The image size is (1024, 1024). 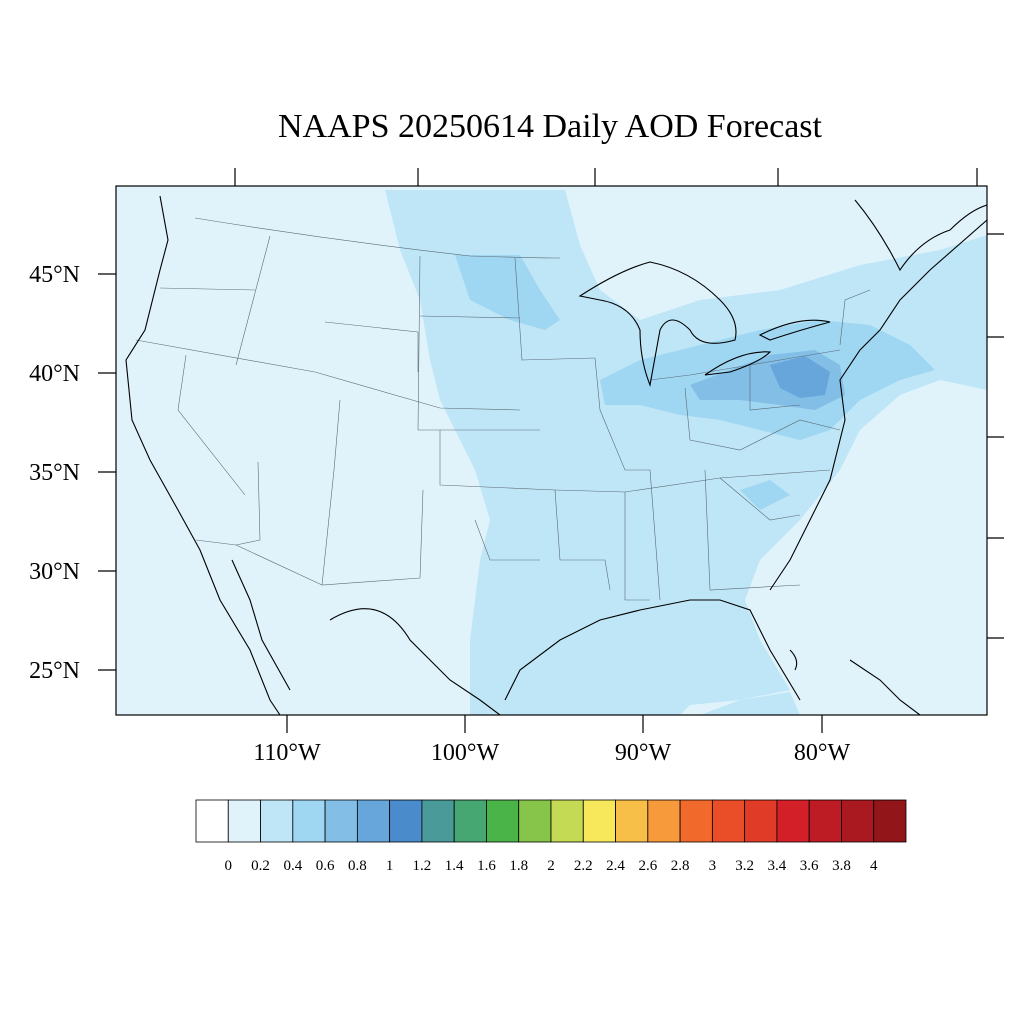 I want to click on colorbar-label-9: 1.8, so click(x=518, y=866).